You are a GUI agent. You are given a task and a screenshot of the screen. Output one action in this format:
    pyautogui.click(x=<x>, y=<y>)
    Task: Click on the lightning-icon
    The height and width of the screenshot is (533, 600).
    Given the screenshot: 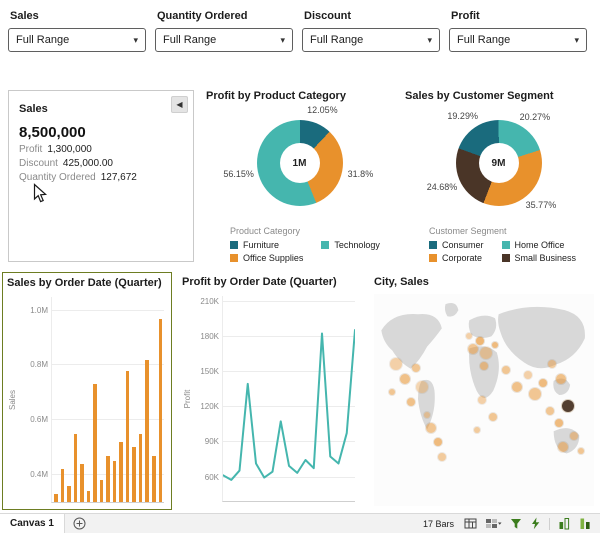 What is the action you would take?
    pyautogui.click(x=535, y=523)
    